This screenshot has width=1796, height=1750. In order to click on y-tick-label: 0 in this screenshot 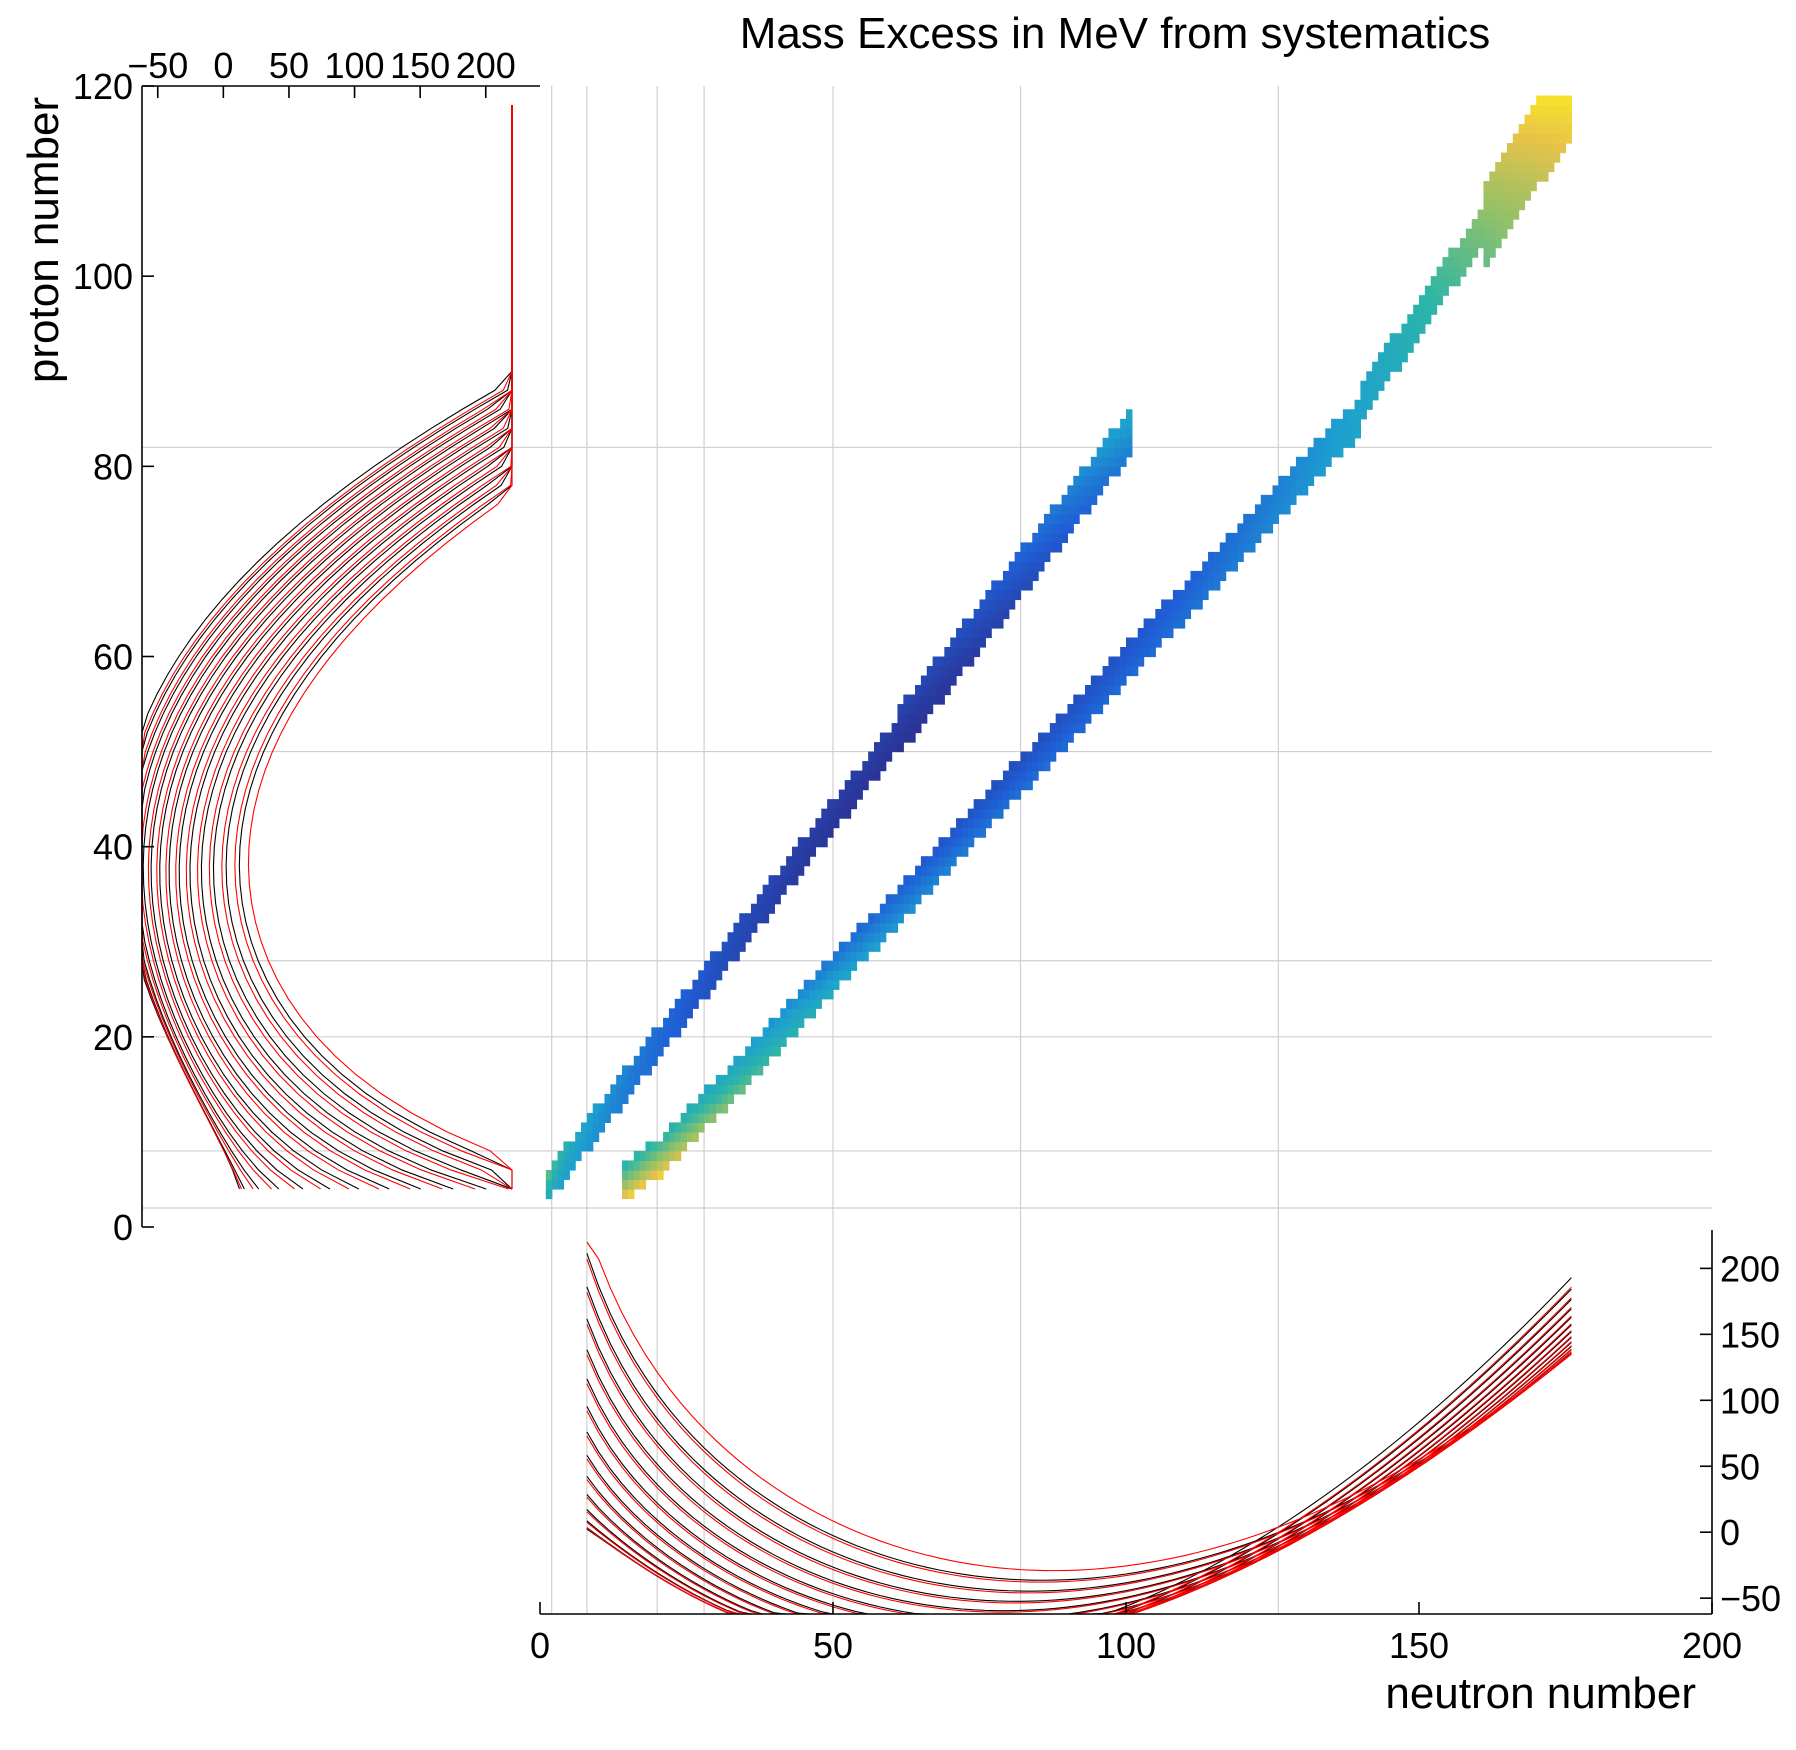, I will do `click(123, 1227)`.